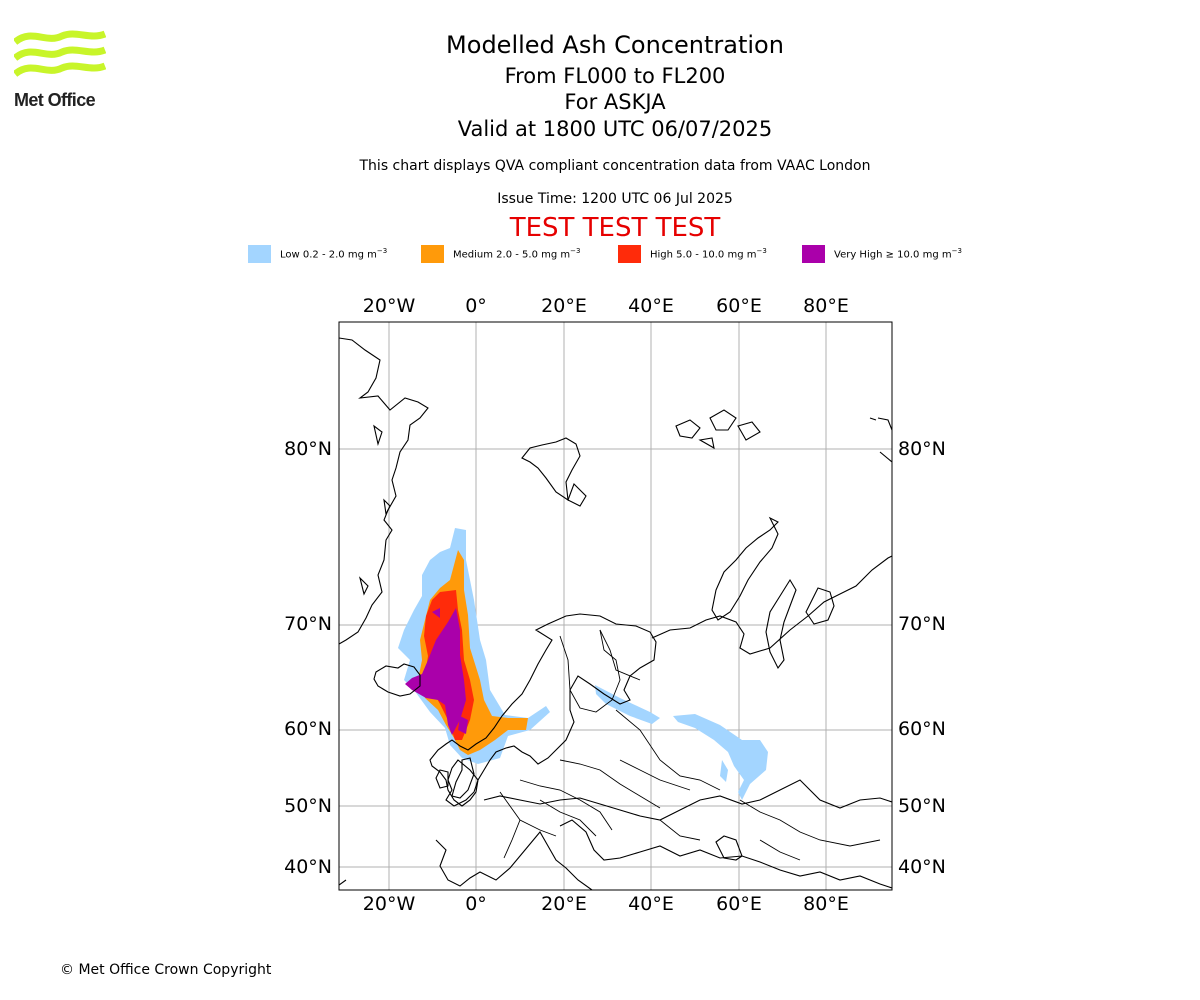 The image size is (1200, 1000). I want to click on legend-swatch-high, so click(629, 254).